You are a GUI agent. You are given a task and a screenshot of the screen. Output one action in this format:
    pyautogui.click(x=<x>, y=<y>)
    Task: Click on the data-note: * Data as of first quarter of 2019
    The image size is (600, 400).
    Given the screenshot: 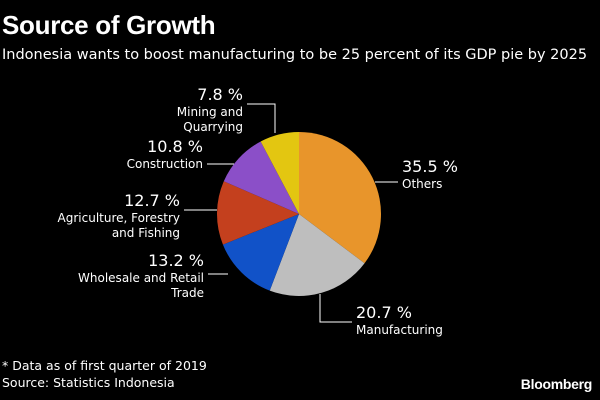 What is the action you would take?
    pyautogui.click(x=104, y=365)
    